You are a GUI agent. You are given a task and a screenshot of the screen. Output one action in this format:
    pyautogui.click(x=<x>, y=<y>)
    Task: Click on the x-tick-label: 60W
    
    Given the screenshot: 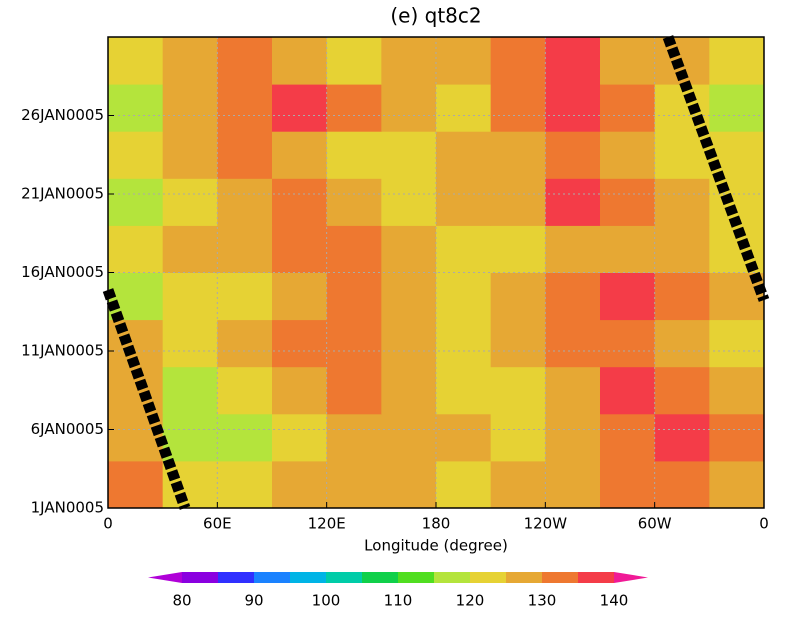 What is the action you would take?
    pyautogui.click(x=655, y=524)
    